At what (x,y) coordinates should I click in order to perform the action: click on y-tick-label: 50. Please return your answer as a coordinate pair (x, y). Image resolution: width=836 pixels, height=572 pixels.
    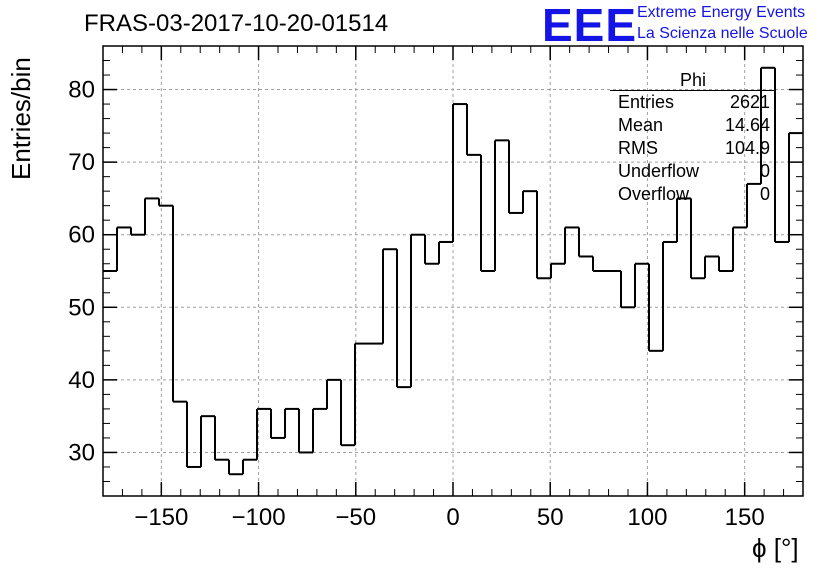
    Looking at the image, I should click on (81, 307).